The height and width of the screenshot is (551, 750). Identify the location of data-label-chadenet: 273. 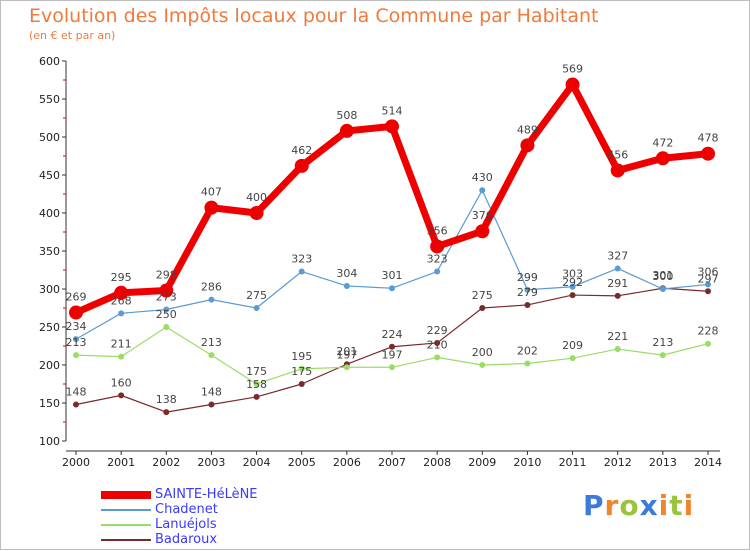
(166, 297).